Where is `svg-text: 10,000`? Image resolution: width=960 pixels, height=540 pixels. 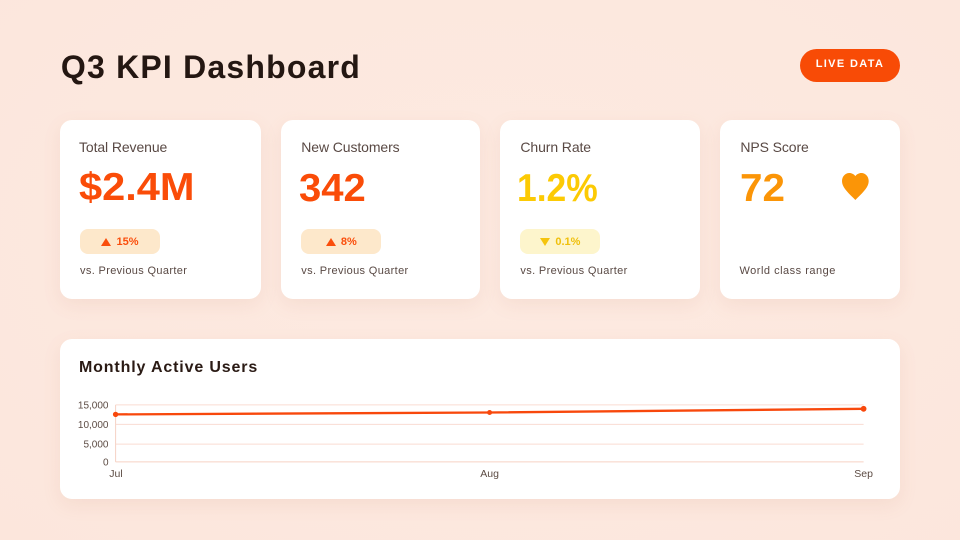
svg-text: 10,000 is located at coordinates (93, 425).